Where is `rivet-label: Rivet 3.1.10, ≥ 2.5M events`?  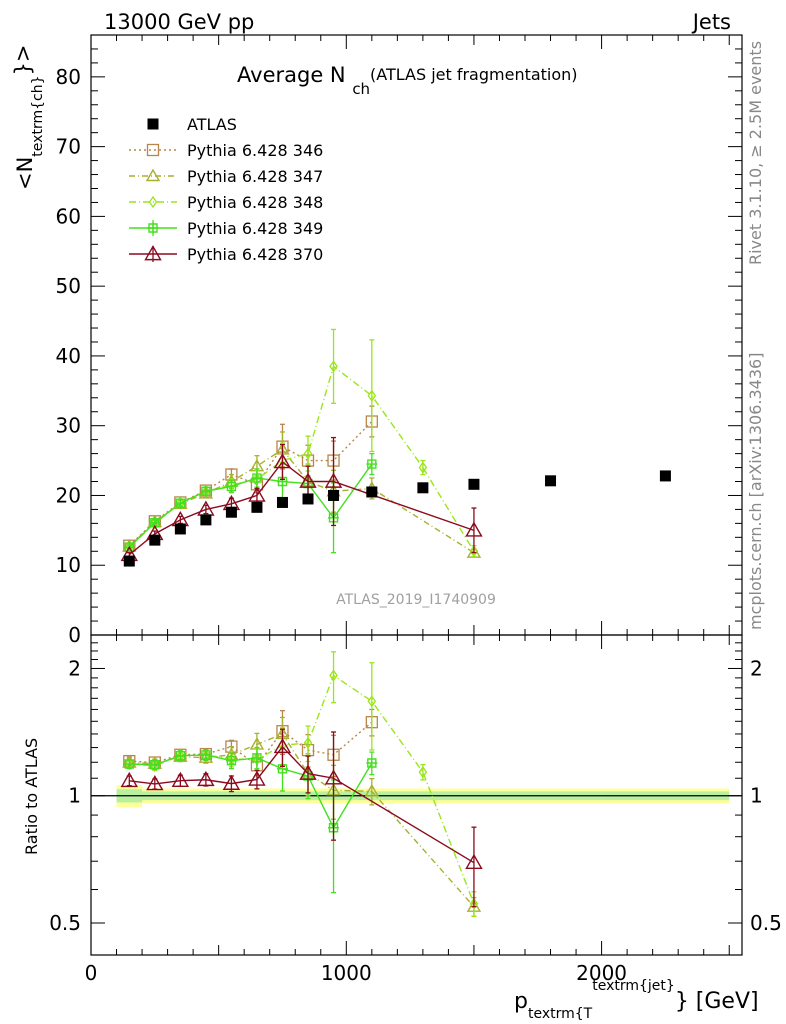
rivet-label: Rivet 3.1.10, ≥ 2.5M events is located at coordinates (755, 153).